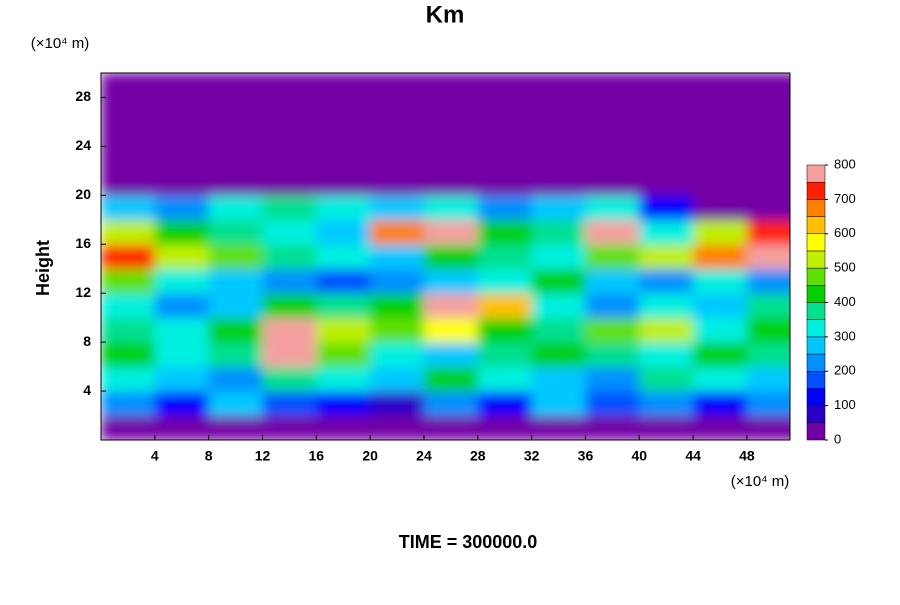 The width and height of the screenshot is (900, 605). Describe the element at coordinates (445, 14) in the screenshot. I see `chart-title: Km` at that location.